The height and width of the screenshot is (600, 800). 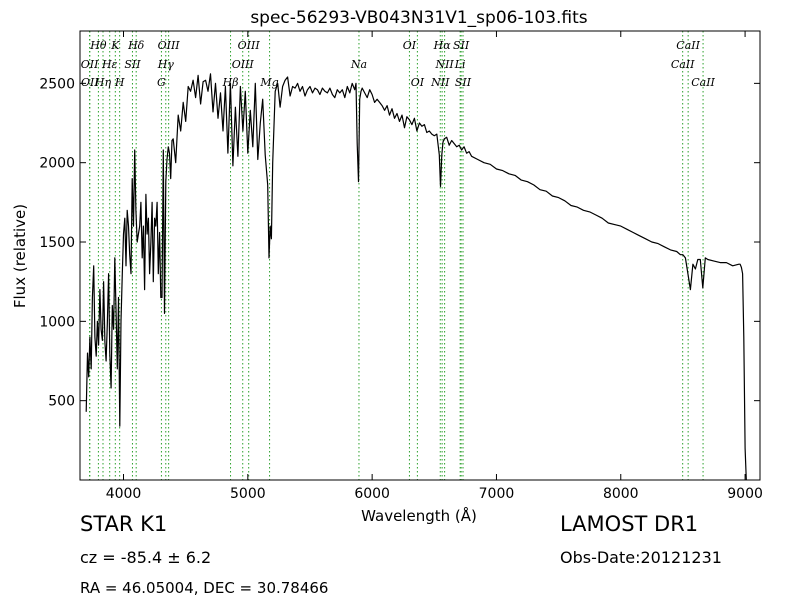 What do you see at coordinates (124, 524) in the screenshot?
I see `object-class: STAR K1` at bounding box center [124, 524].